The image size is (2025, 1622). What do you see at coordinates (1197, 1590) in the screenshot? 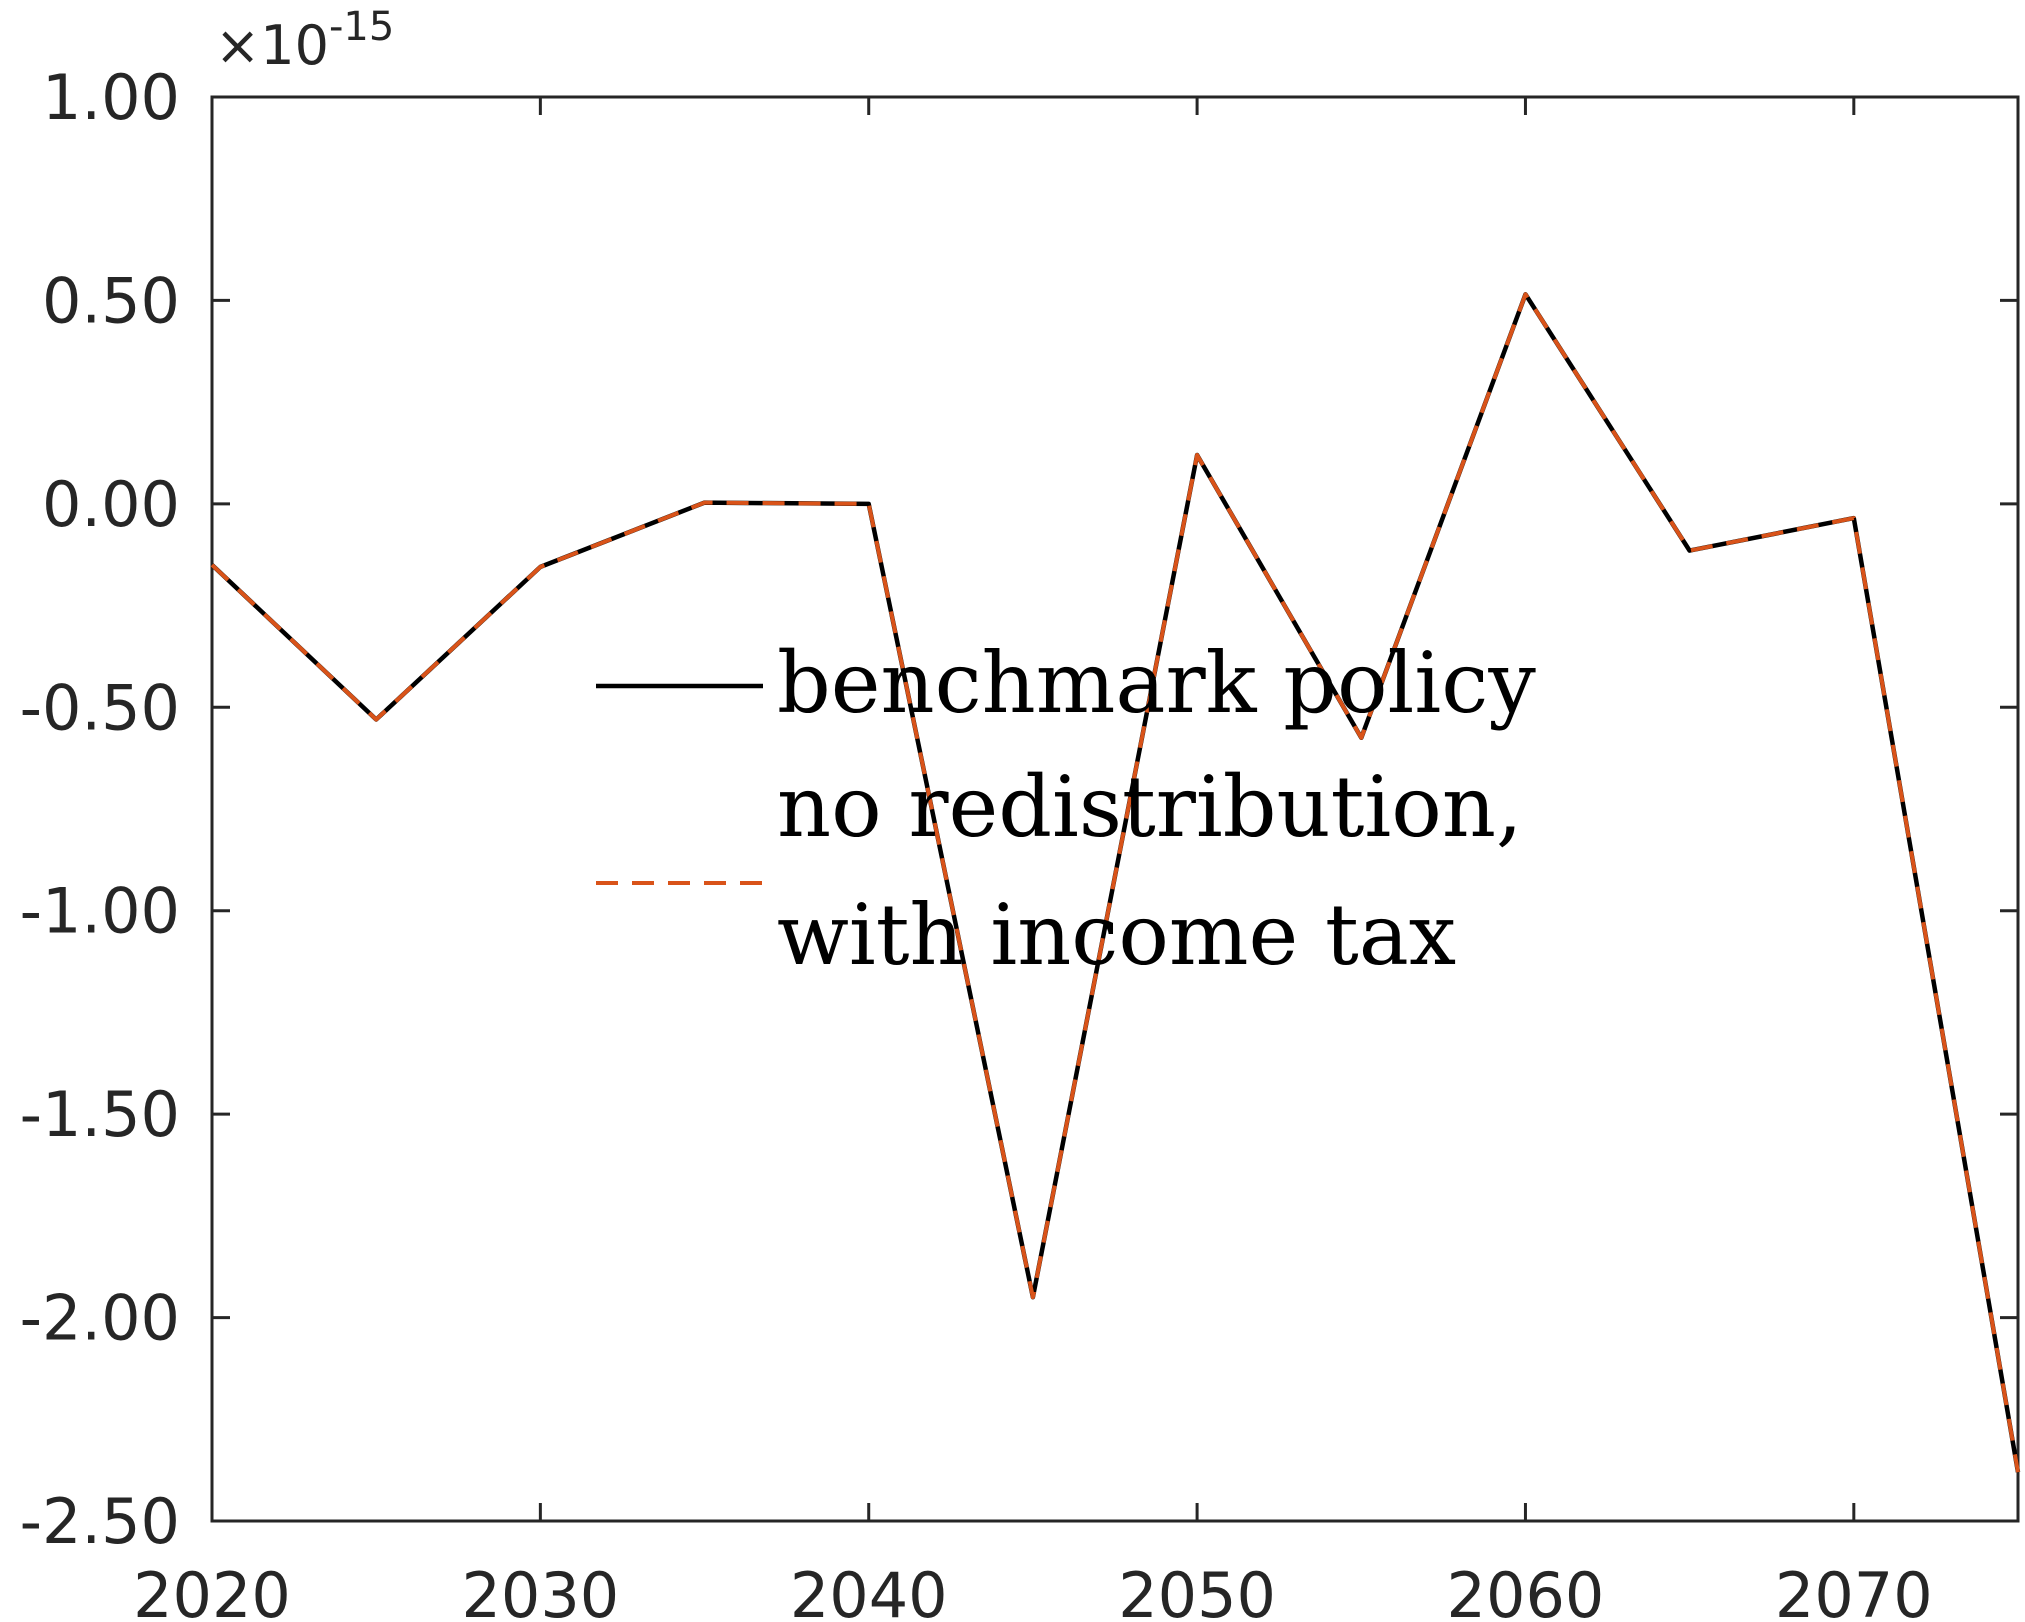
I see `x-tick-label: 2050` at bounding box center [1197, 1590].